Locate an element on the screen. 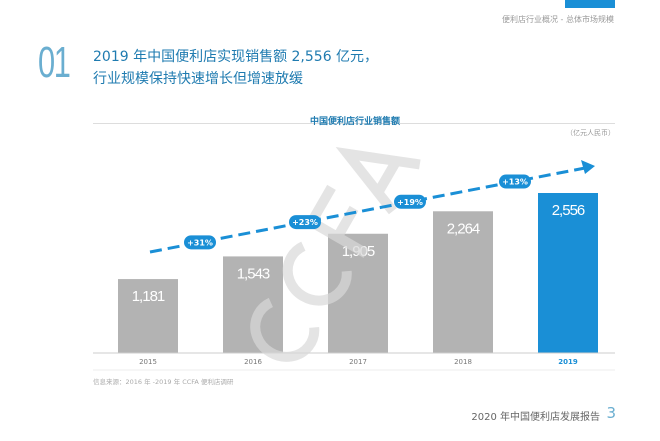  value-label-2015: 1,181 is located at coordinates (148, 296).